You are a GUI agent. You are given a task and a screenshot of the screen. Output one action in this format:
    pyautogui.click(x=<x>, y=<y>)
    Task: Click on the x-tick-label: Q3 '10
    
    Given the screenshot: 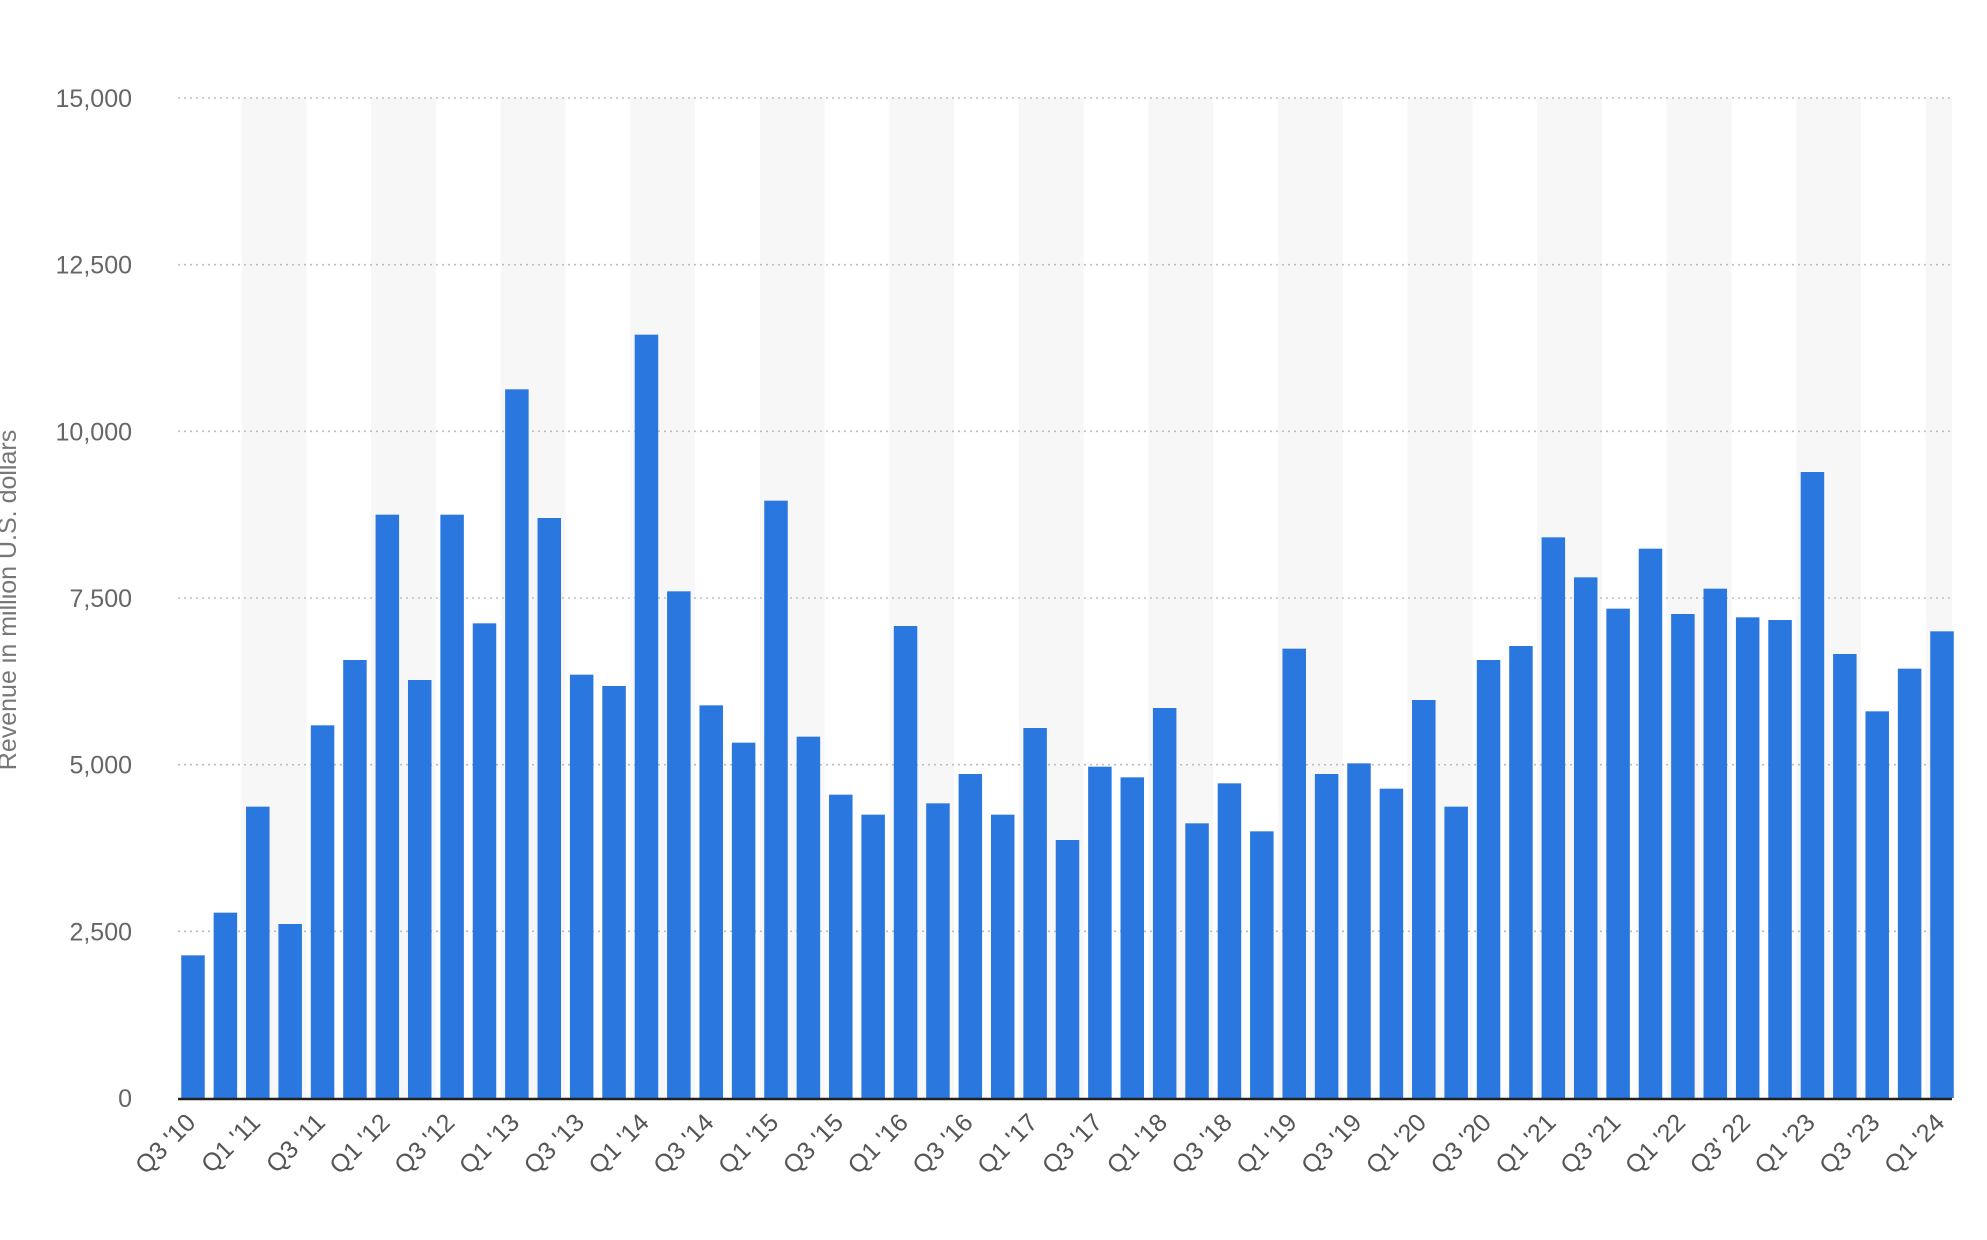 What is the action you would take?
    pyautogui.click(x=165, y=1143)
    